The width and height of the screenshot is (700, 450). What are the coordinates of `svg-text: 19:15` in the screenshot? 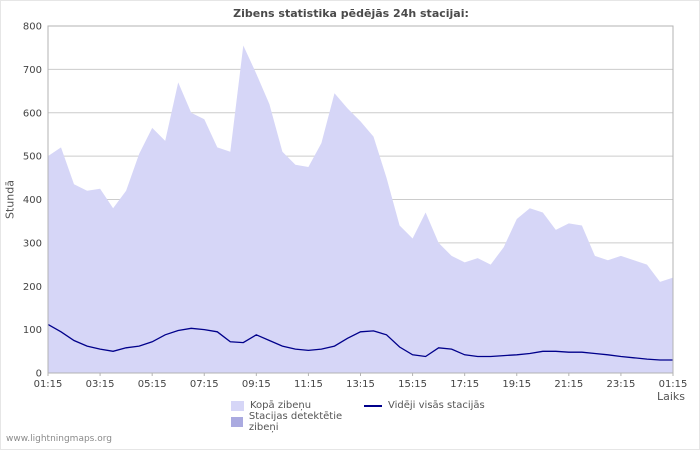 It's located at (516, 384).